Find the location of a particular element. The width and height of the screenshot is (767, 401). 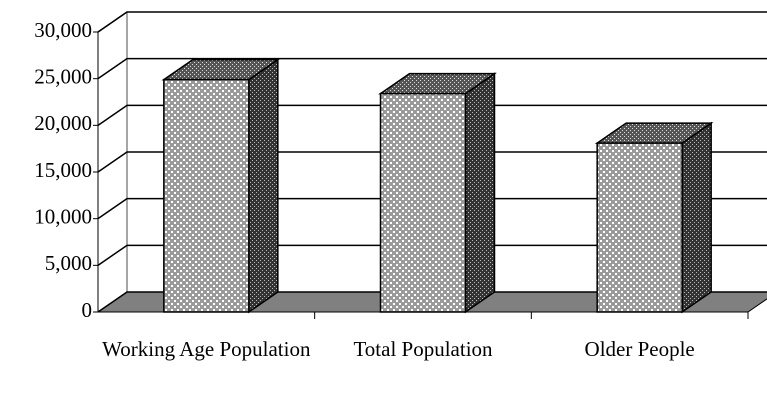

y-tick-label: 5,000 is located at coordinates (68, 263).